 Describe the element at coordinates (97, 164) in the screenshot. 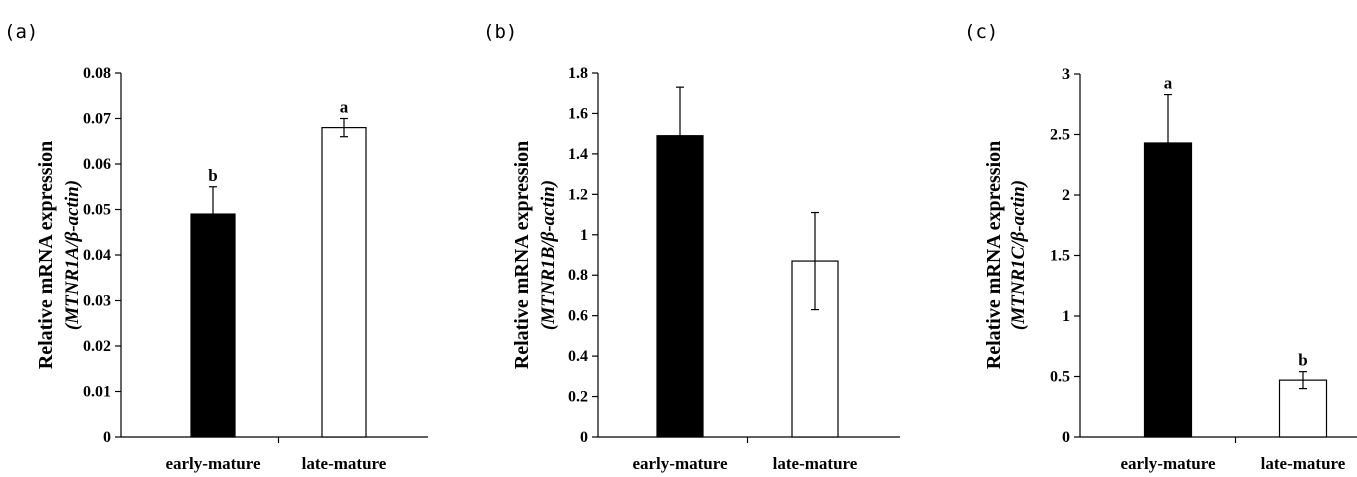

I see `y-tick-label: 0.06` at that location.